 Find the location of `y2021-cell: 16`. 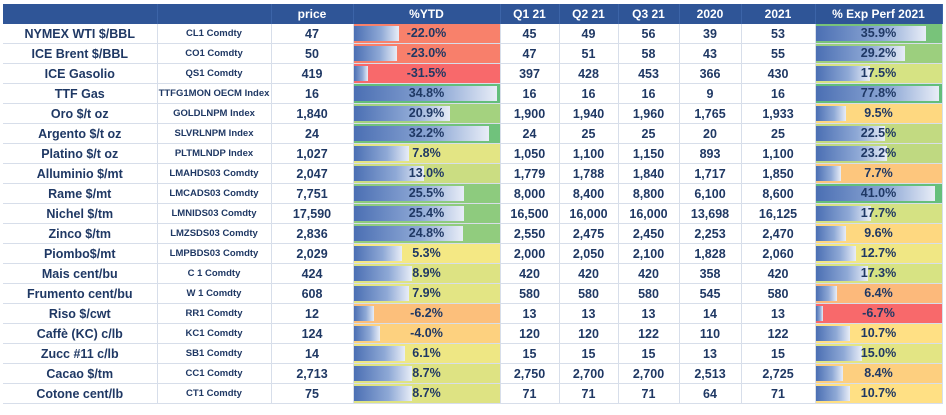

y2021-cell: 16 is located at coordinates (778, 93).